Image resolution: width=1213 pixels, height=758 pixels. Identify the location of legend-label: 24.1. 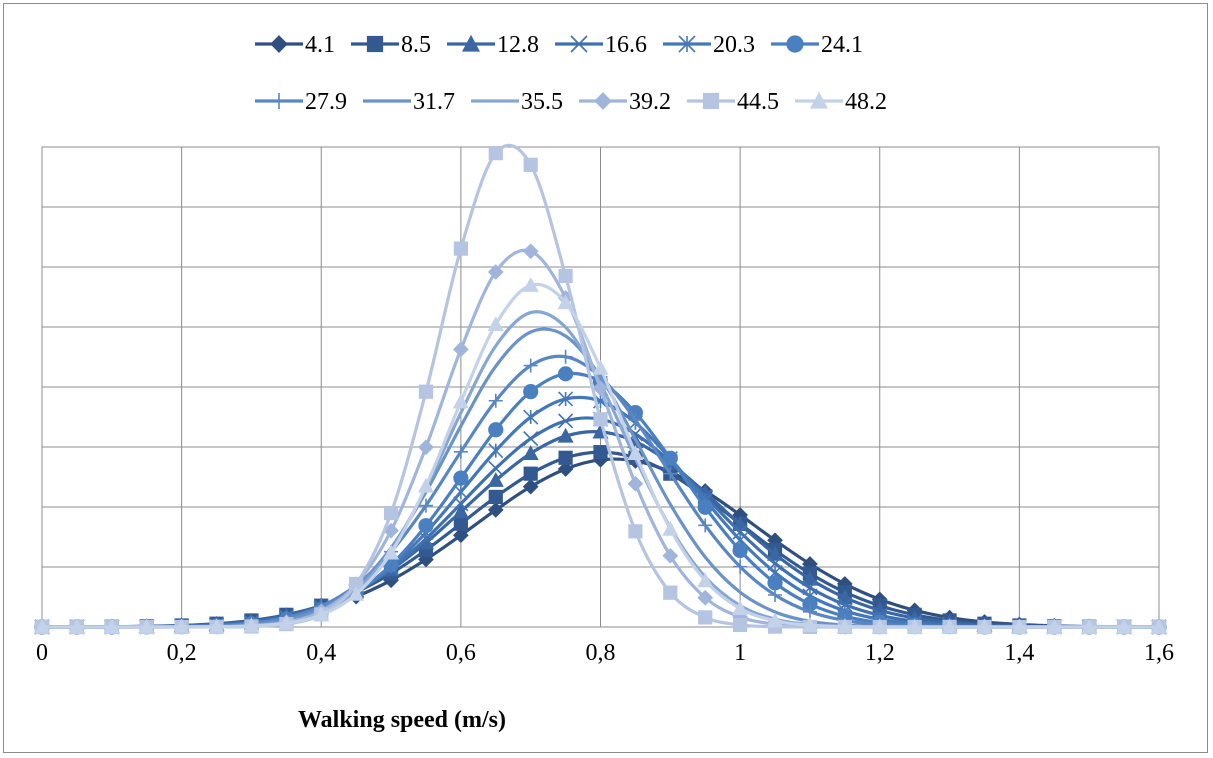
(842, 45).